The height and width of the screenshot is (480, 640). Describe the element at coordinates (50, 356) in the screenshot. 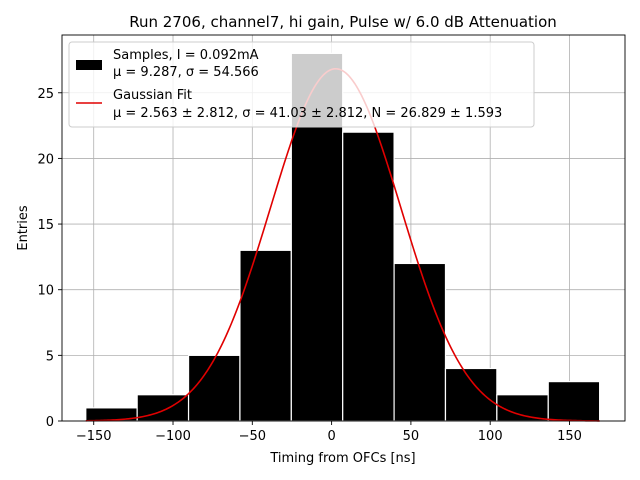

I see `y-tick-label: 5` at that location.